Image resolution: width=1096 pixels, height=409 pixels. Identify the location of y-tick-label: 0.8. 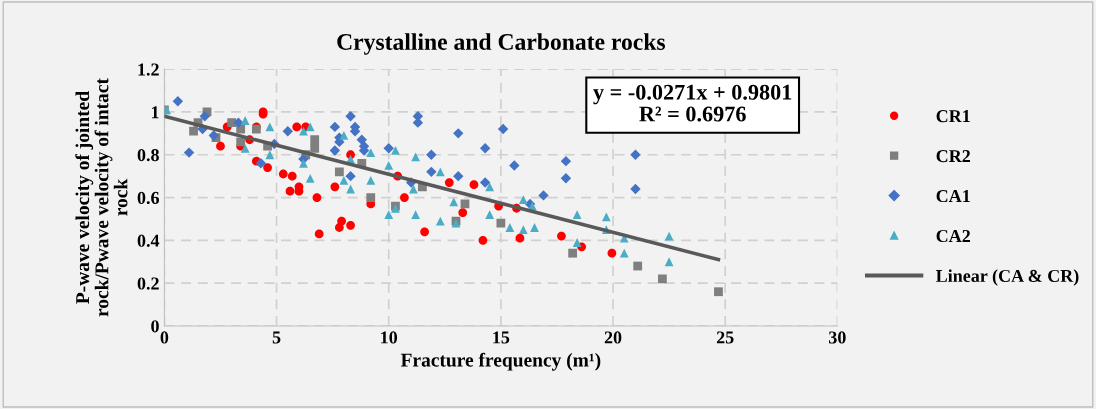
(148, 155).